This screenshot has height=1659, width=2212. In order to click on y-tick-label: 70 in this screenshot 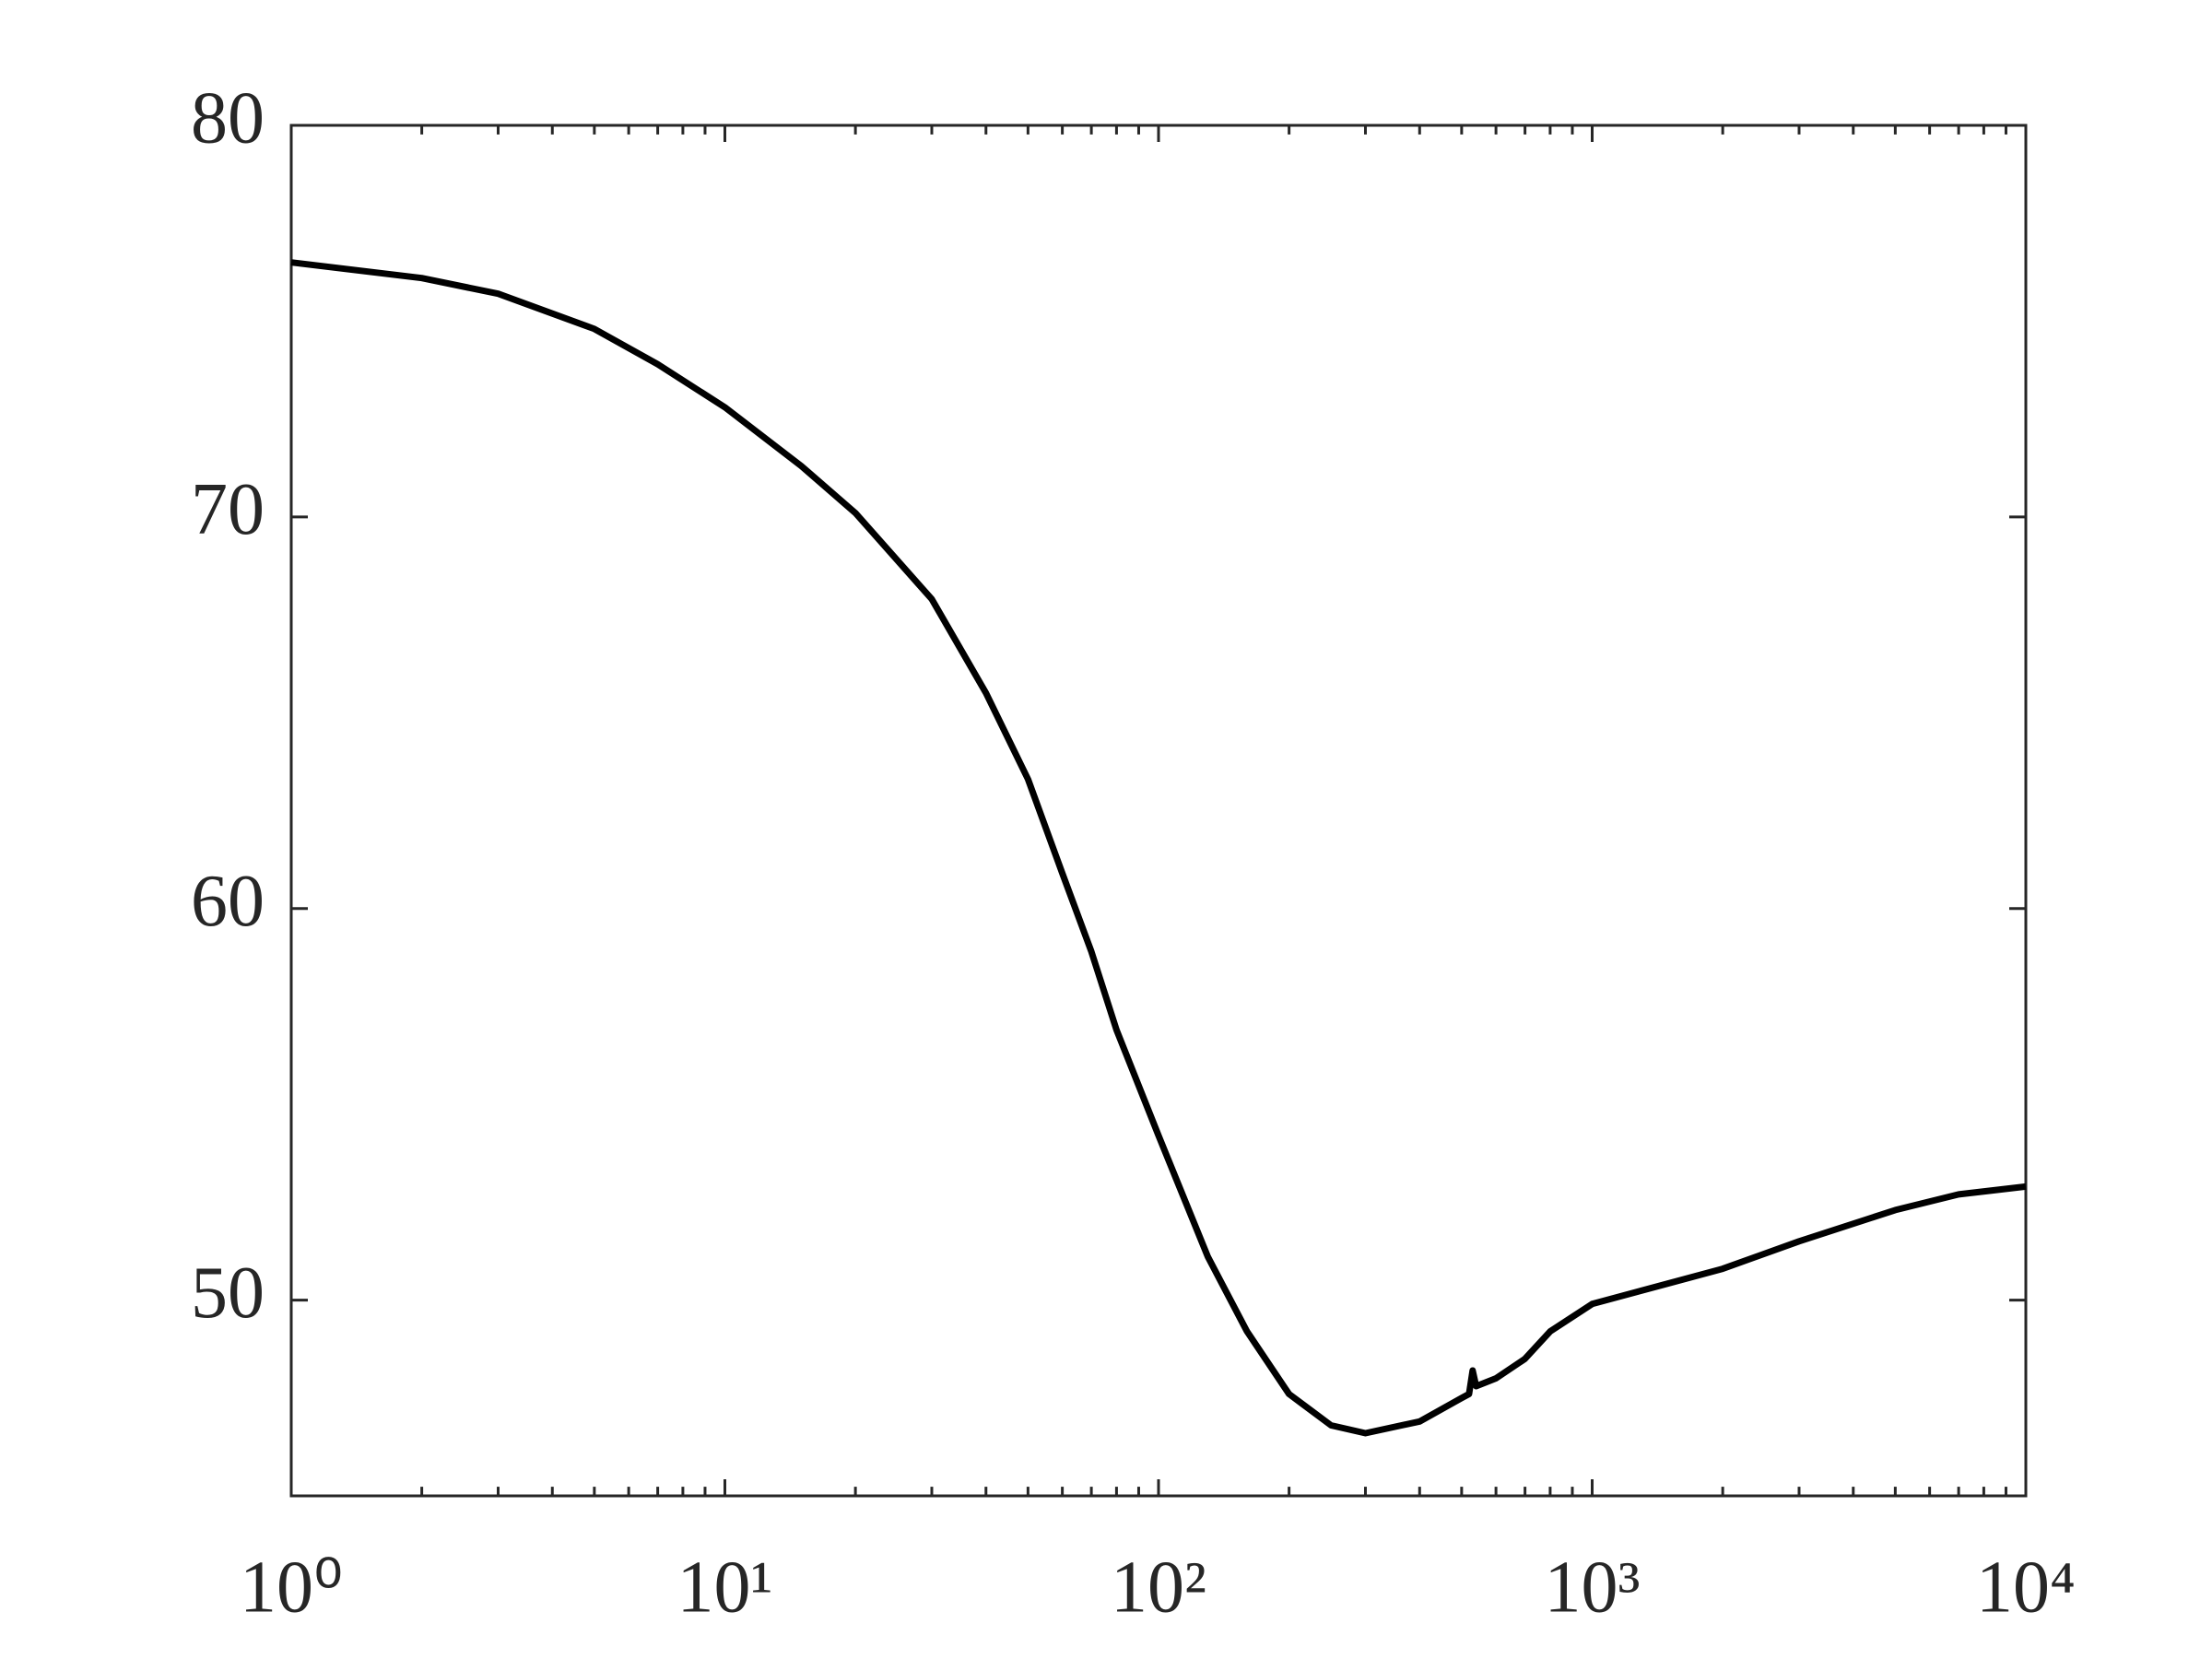, I will do `click(228, 509)`.